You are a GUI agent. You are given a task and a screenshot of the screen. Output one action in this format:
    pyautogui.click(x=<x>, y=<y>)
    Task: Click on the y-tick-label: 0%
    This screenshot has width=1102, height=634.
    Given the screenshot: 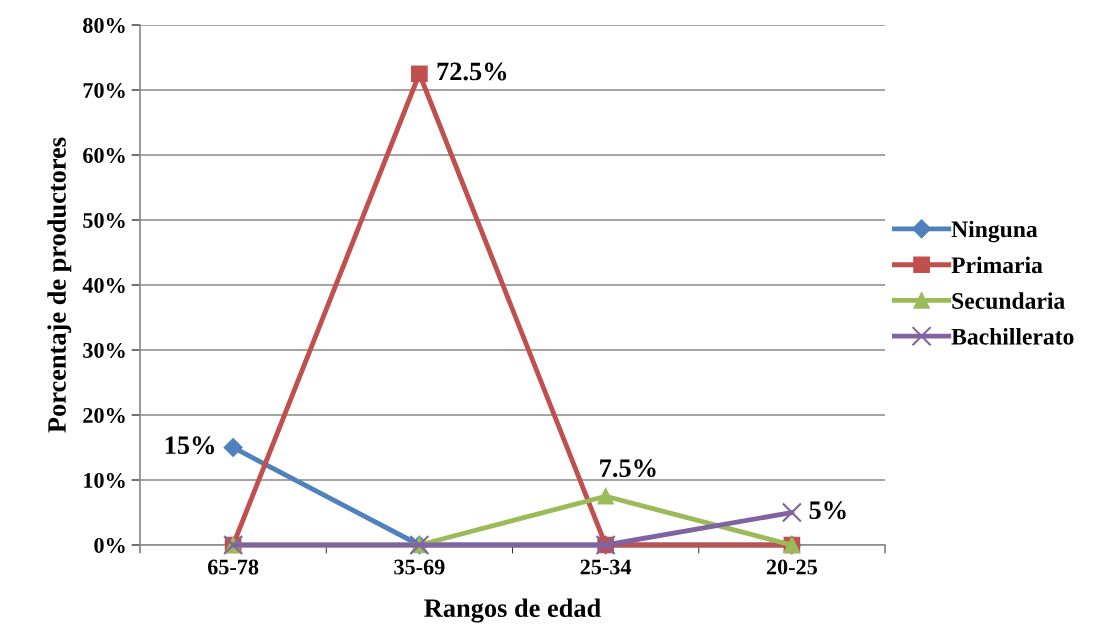 What is the action you would take?
    pyautogui.click(x=109, y=545)
    